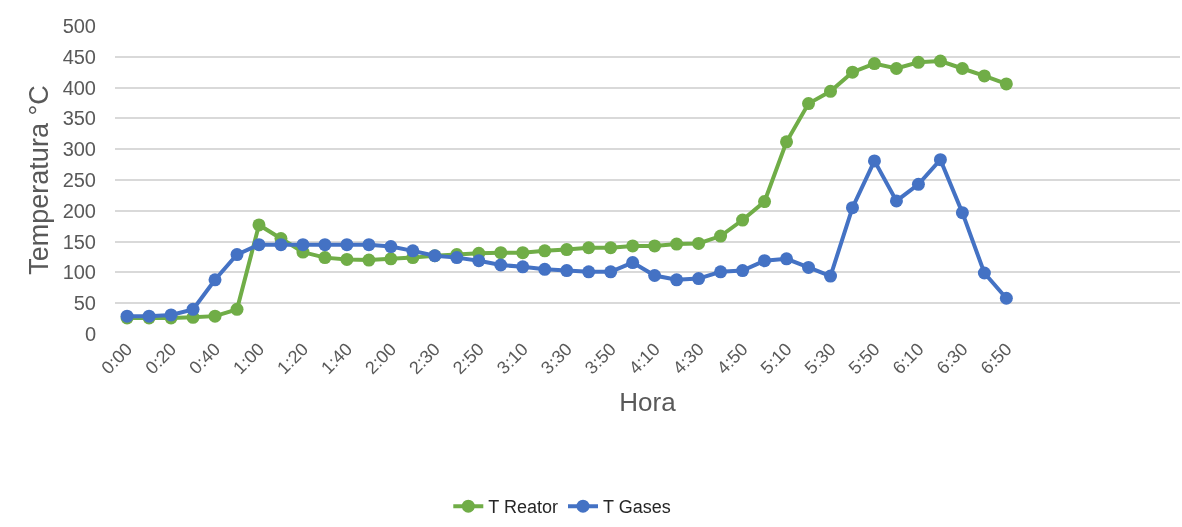 This screenshot has width=1182, height=527. I want to click on x-tick-label: 0:00, so click(117, 358).